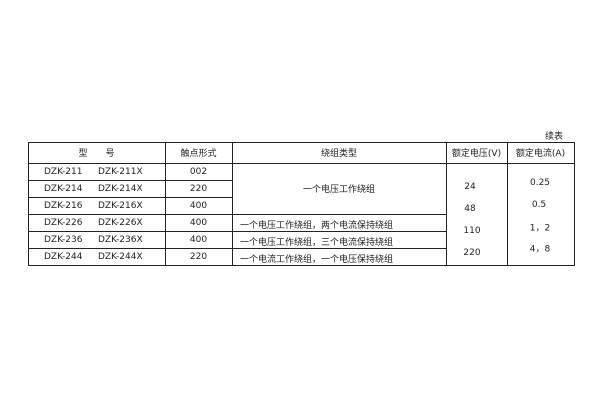  Describe the element at coordinates (470, 187) in the screenshot. I see `voltage-value: 24` at that location.